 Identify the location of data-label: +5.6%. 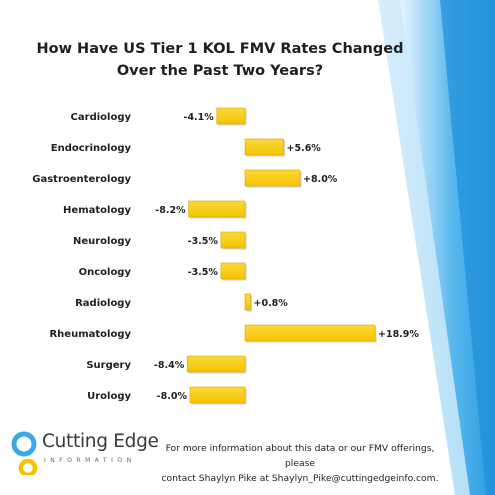
(304, 148).